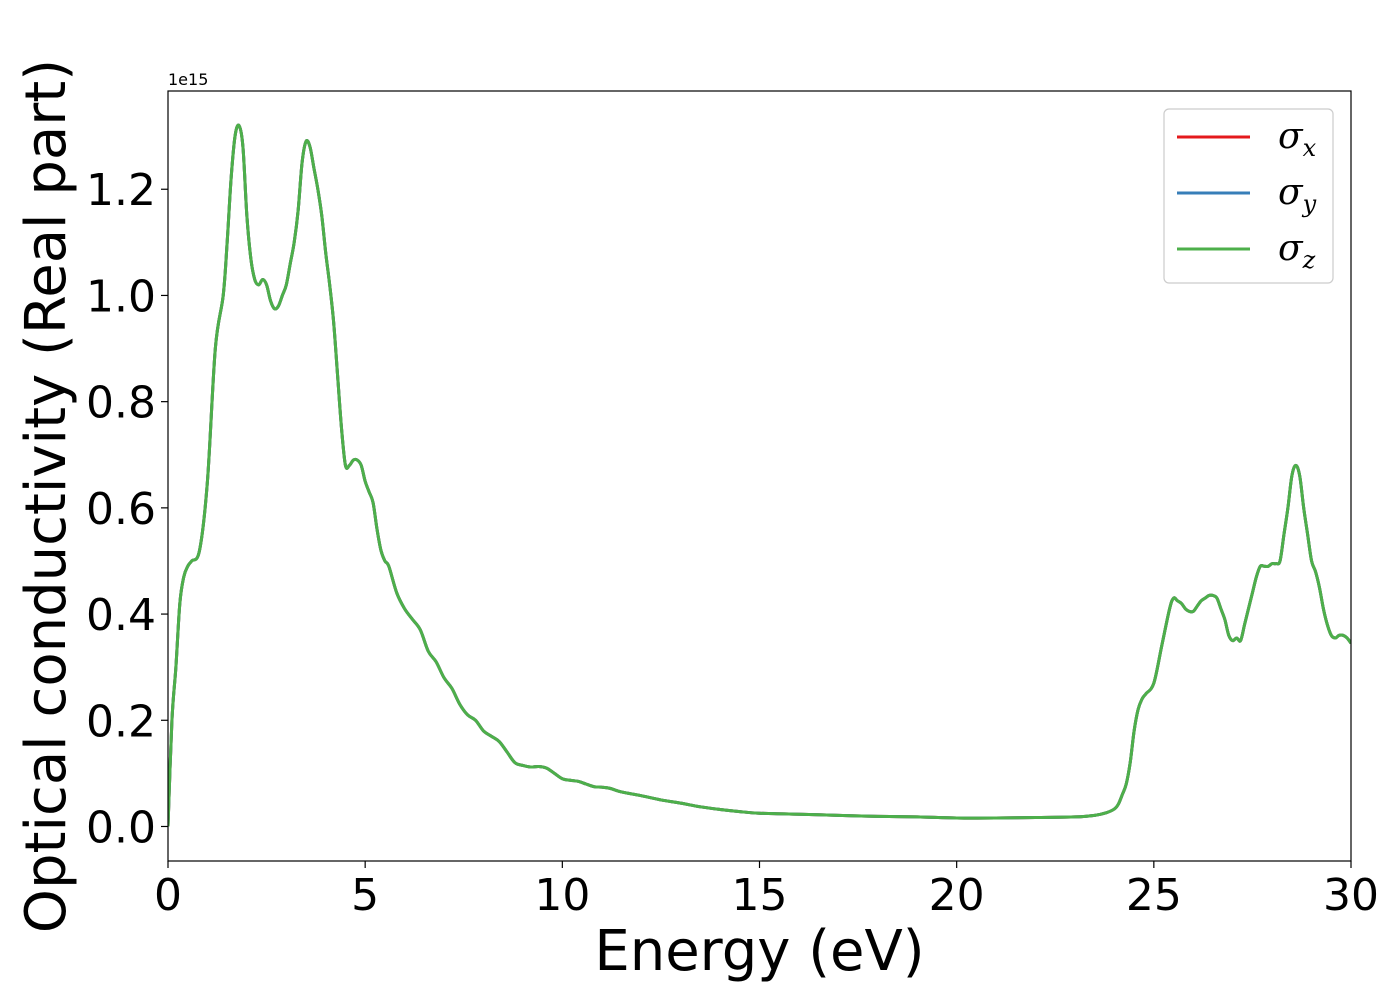 This screenshot has width=1400, height=1000. What do you see at coordinates (1154, 895) in the screenshot?
I see `x-tick-label: 25` at bounding box center [1154, 895].